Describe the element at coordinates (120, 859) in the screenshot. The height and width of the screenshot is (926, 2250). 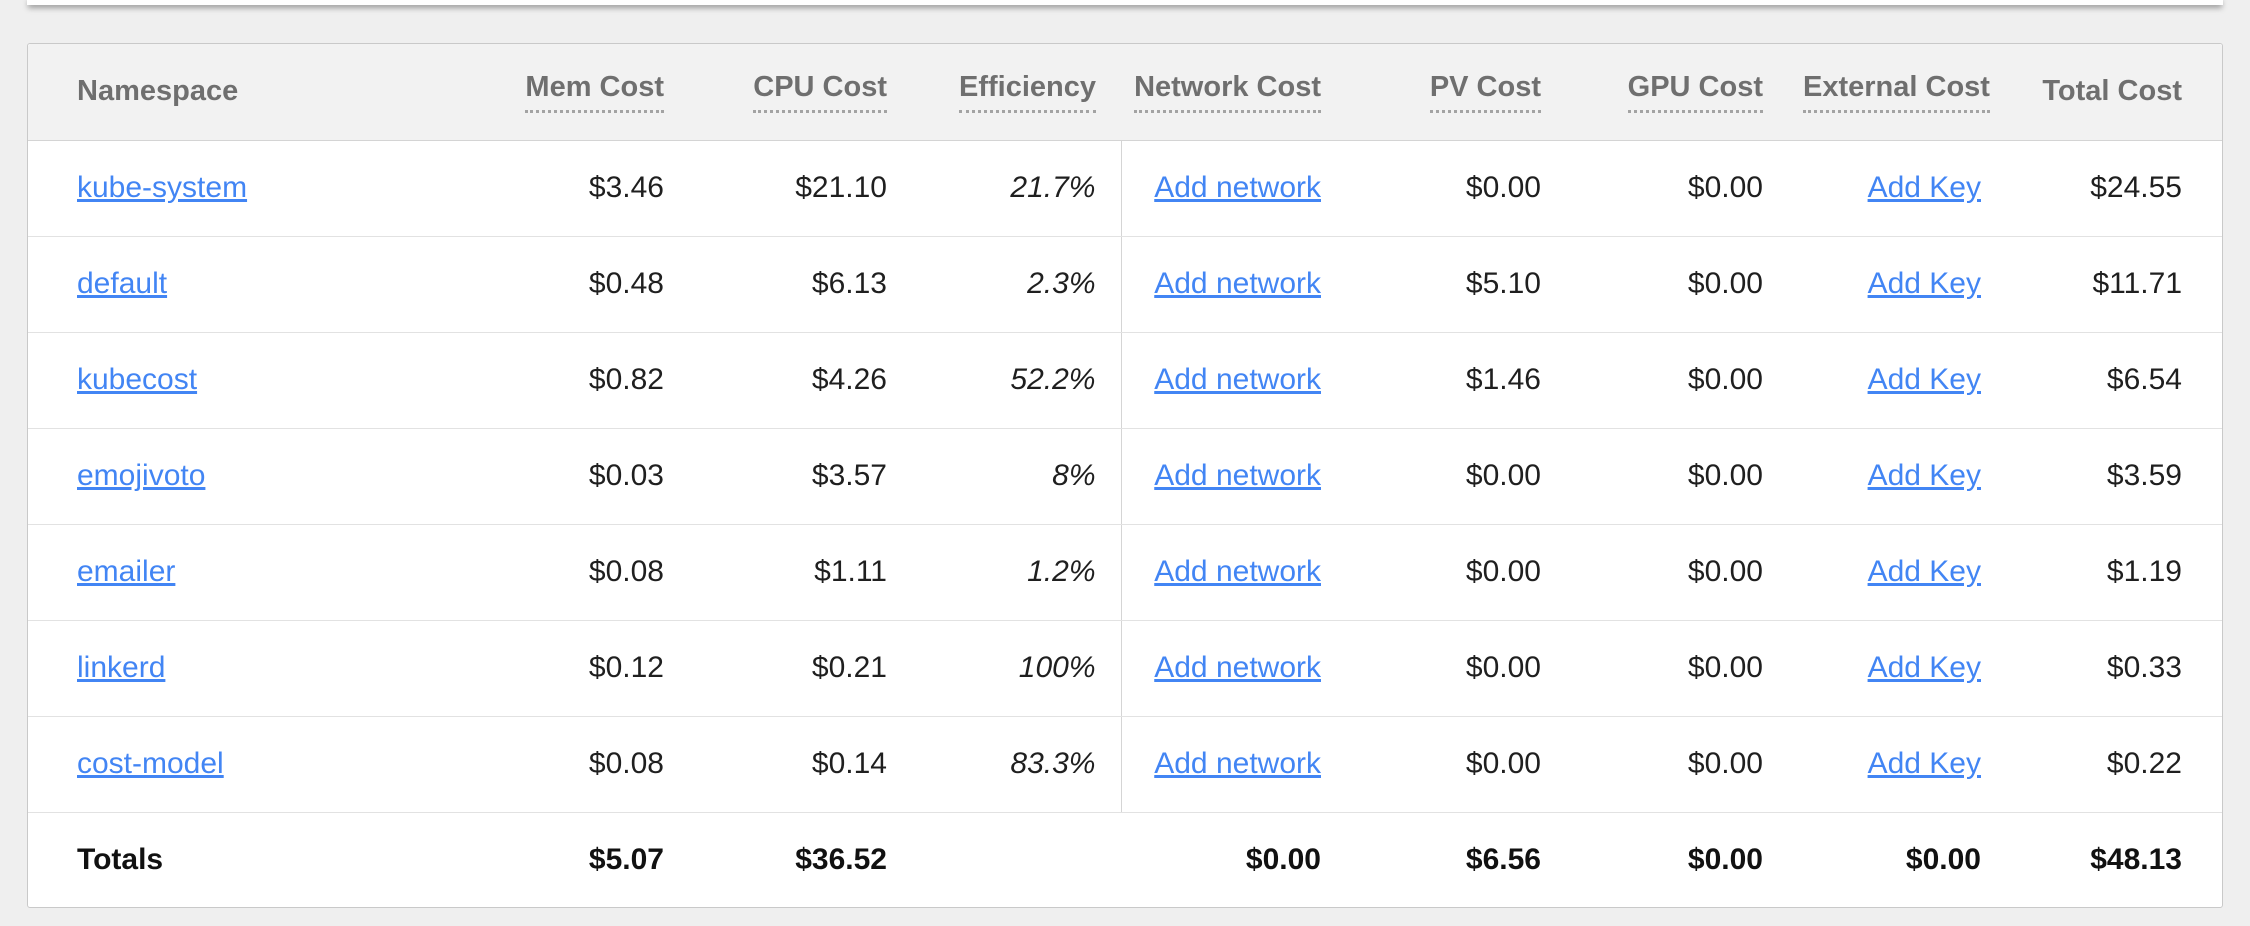
I see `totals-label: Totals` at that location.